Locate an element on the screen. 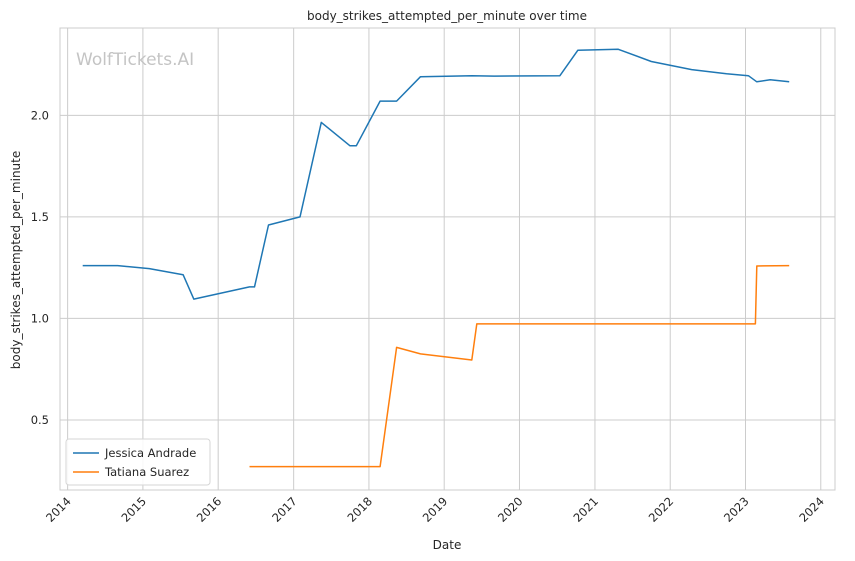  x-tick-label: 2019 is located at coordinates (435, 509).